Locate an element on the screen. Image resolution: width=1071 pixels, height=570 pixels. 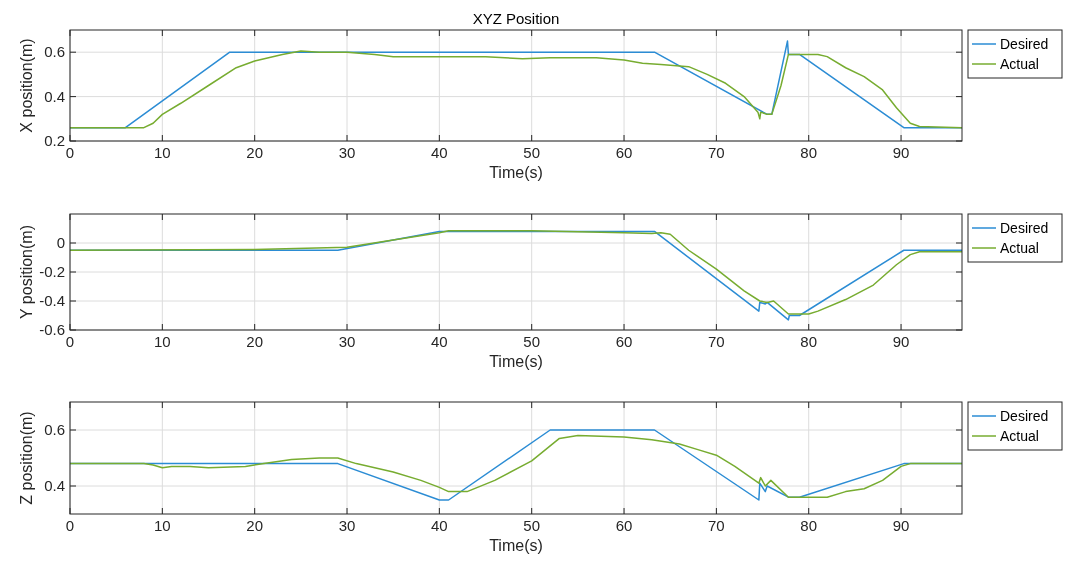
y-tick-label: 0 is located at coordinates (60, 242).